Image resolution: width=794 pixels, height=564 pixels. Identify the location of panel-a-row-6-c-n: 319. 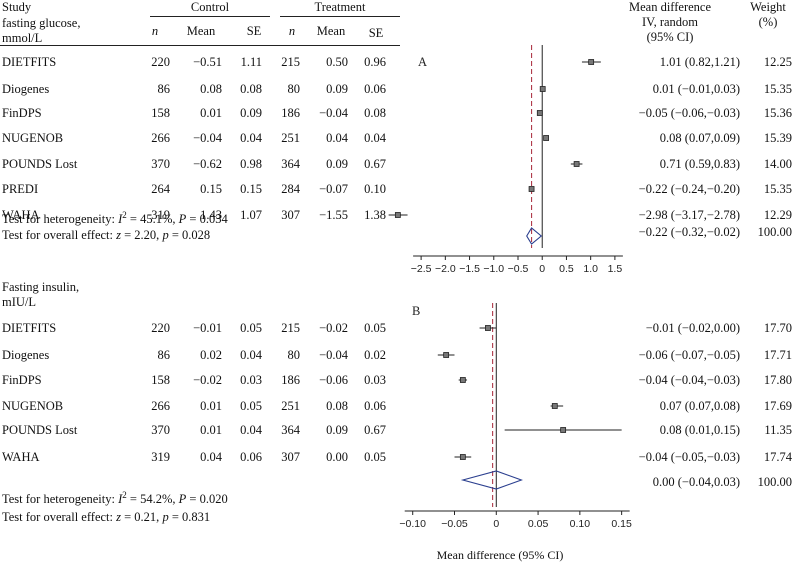
(160, 215).